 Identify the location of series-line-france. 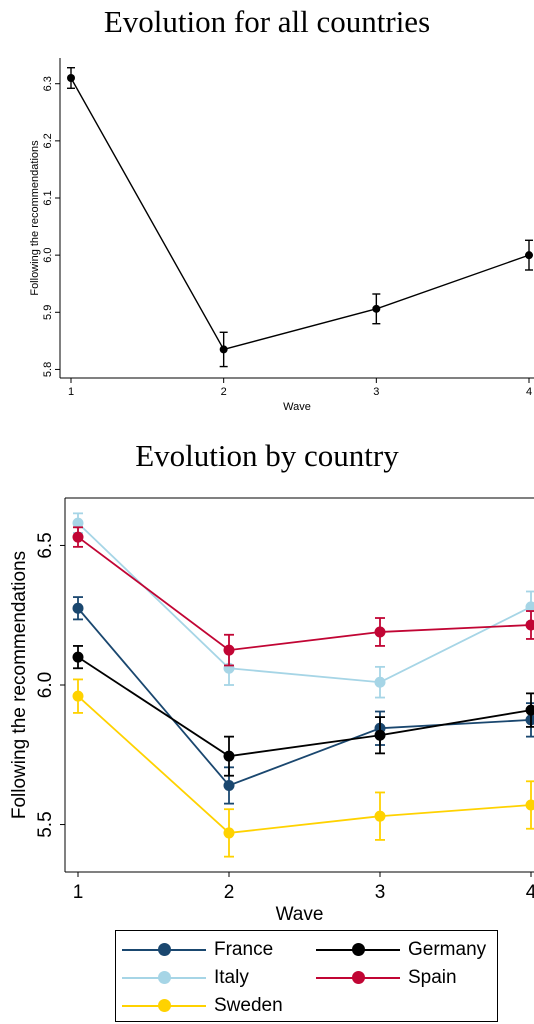
(304, 697).